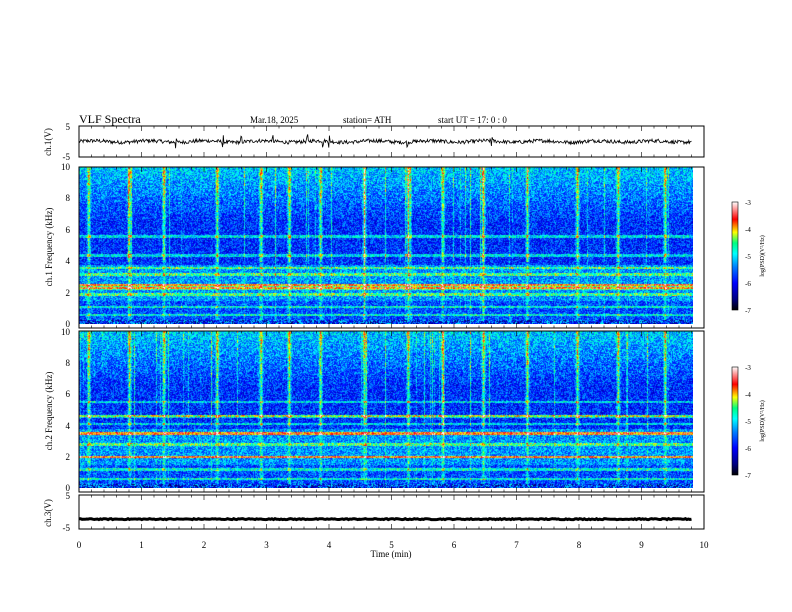 This screenshot has height=612, width=792. What do you see at coordinates (110, 119) in the screenshot?
I see `figure-title: VLF Spectra` at bounding box center [110, 119].